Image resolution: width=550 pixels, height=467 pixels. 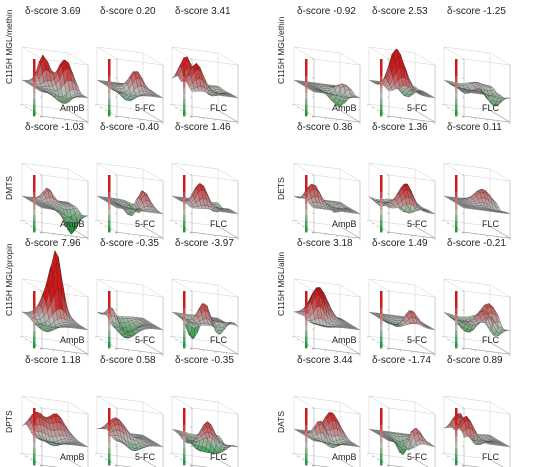 I want to click on delta-score-label: δ-score -0.35, so click(x=204, y=360).